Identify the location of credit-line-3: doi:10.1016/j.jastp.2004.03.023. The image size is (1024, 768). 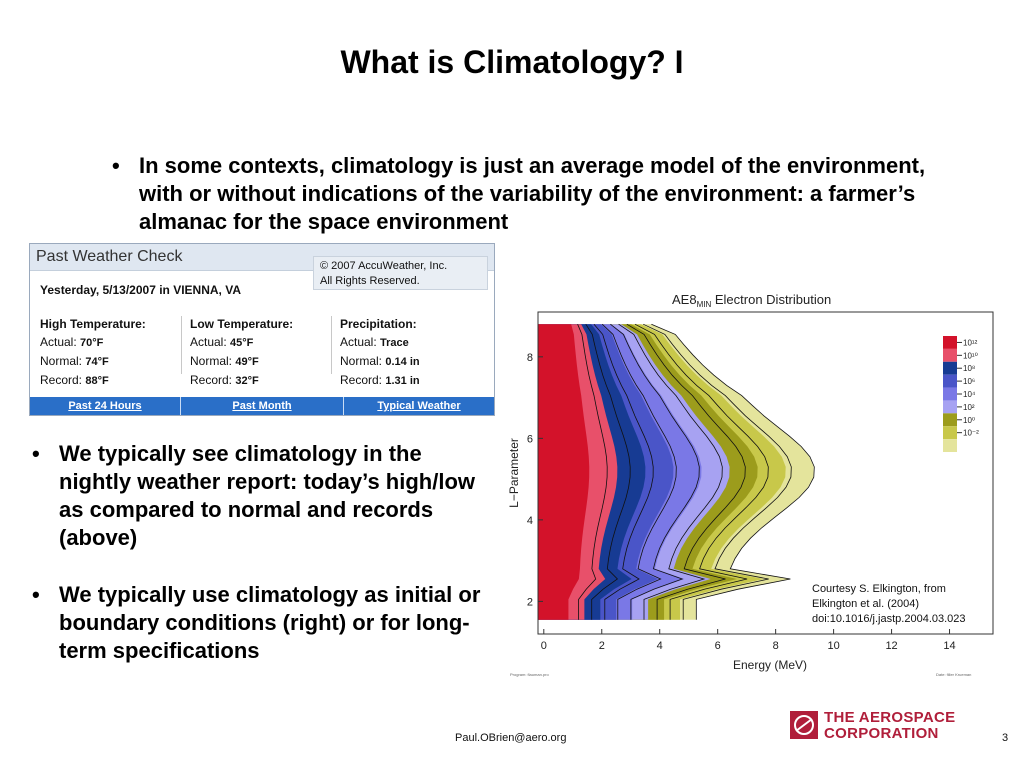
(889, 619).